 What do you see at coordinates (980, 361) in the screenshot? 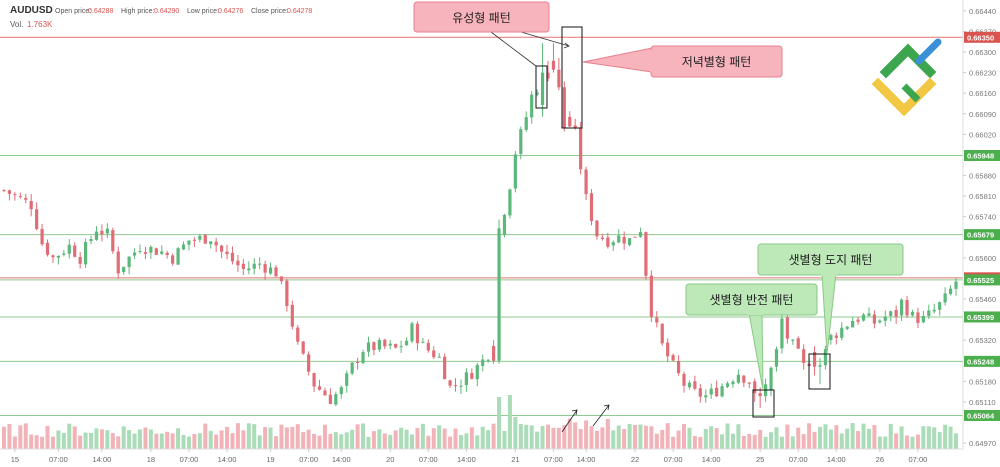
I see `level-value: 0.65248` at bounding box center [980, 361].